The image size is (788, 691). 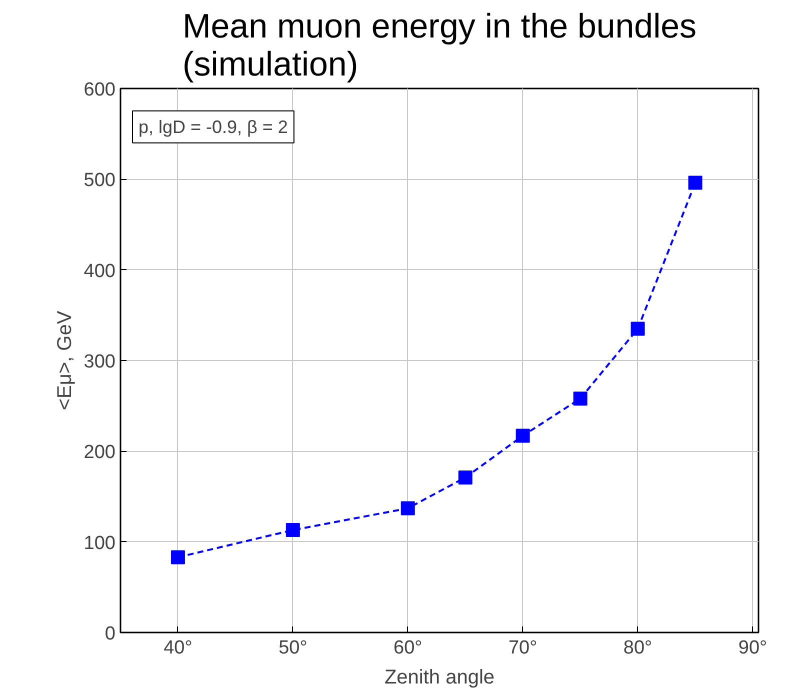 What do you see at coordinates (65, 360) in the screenshot?
I see `y-axis-title: <Eμ>, GeV` at bounding box center [65, 360].